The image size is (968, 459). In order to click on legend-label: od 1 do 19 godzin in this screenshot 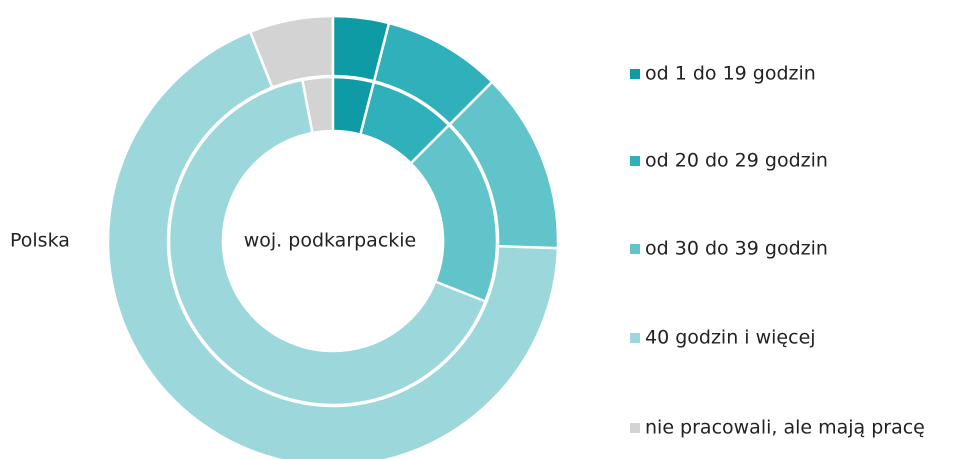, I will do `click(730, 74)`.